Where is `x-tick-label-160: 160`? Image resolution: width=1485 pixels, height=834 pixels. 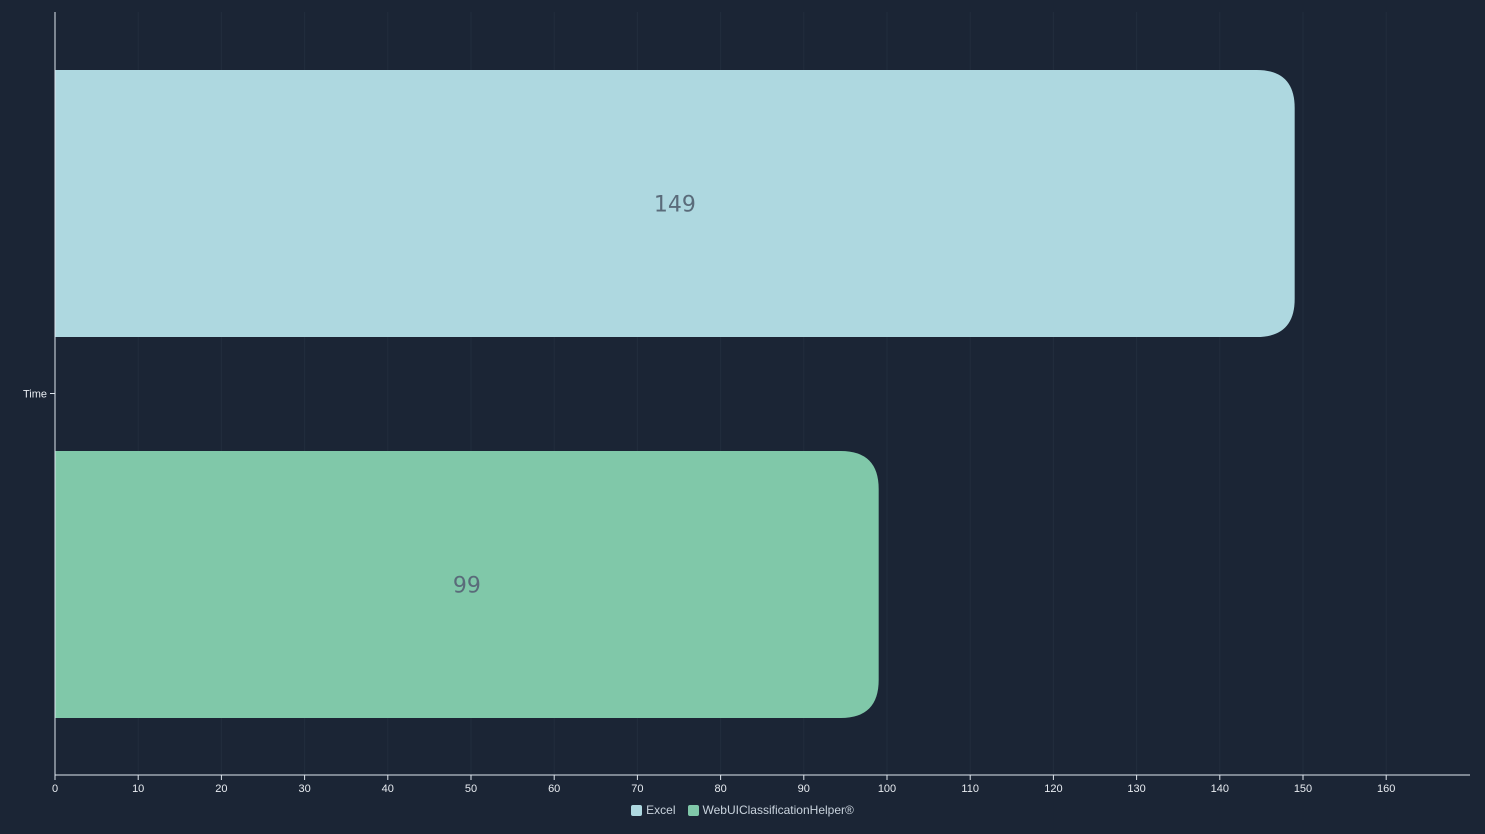
x-tick-label-160: 160 is located at coordinates (1386, 789).